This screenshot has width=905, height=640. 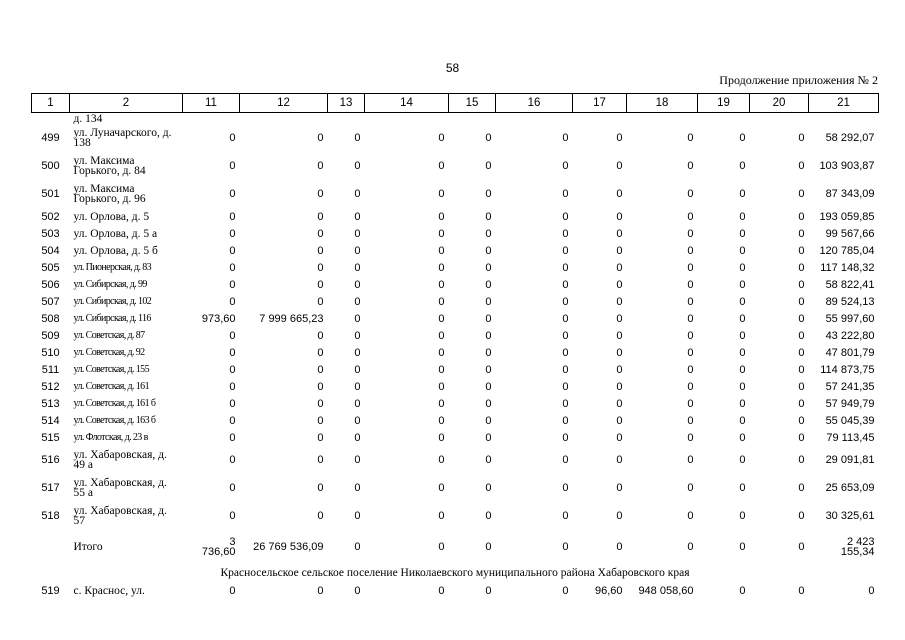 I want to click on row-number: 512, so click(x=50, y=386).